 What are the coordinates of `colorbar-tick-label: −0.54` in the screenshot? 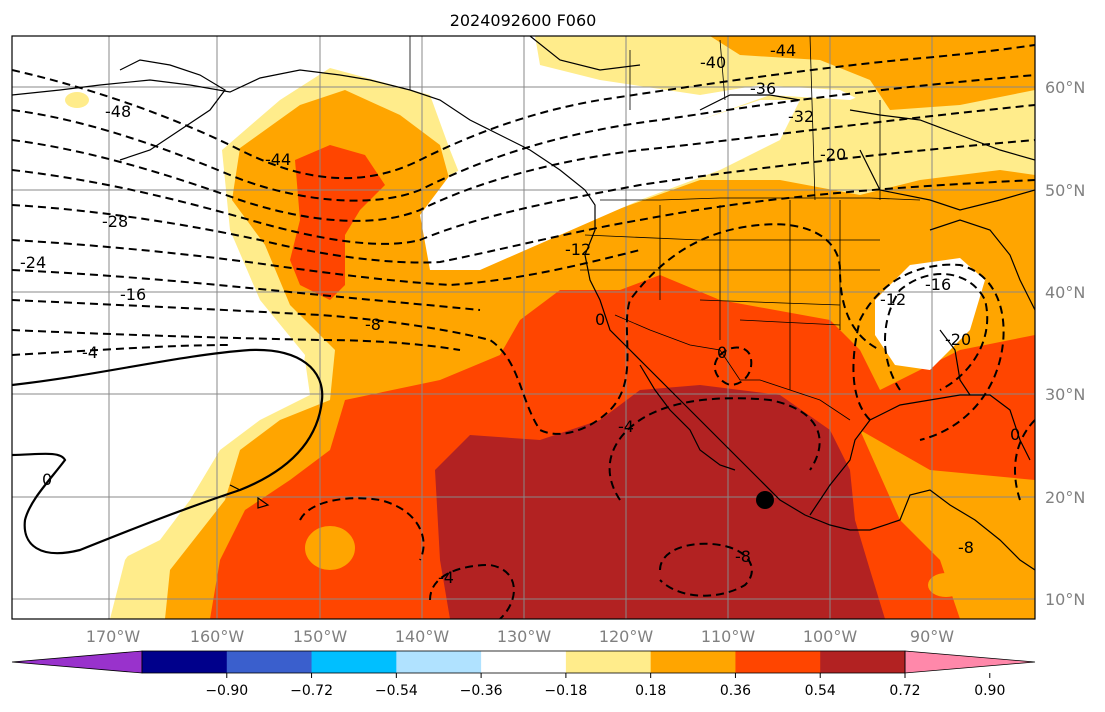 It's located at (396, 691).